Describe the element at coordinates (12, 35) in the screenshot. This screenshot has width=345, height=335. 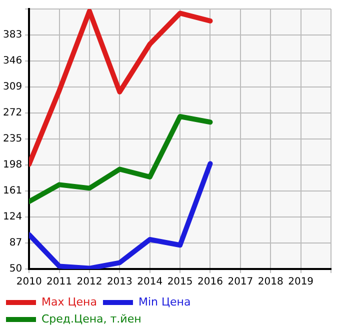
I see `y-tick-label: 383` at that location.